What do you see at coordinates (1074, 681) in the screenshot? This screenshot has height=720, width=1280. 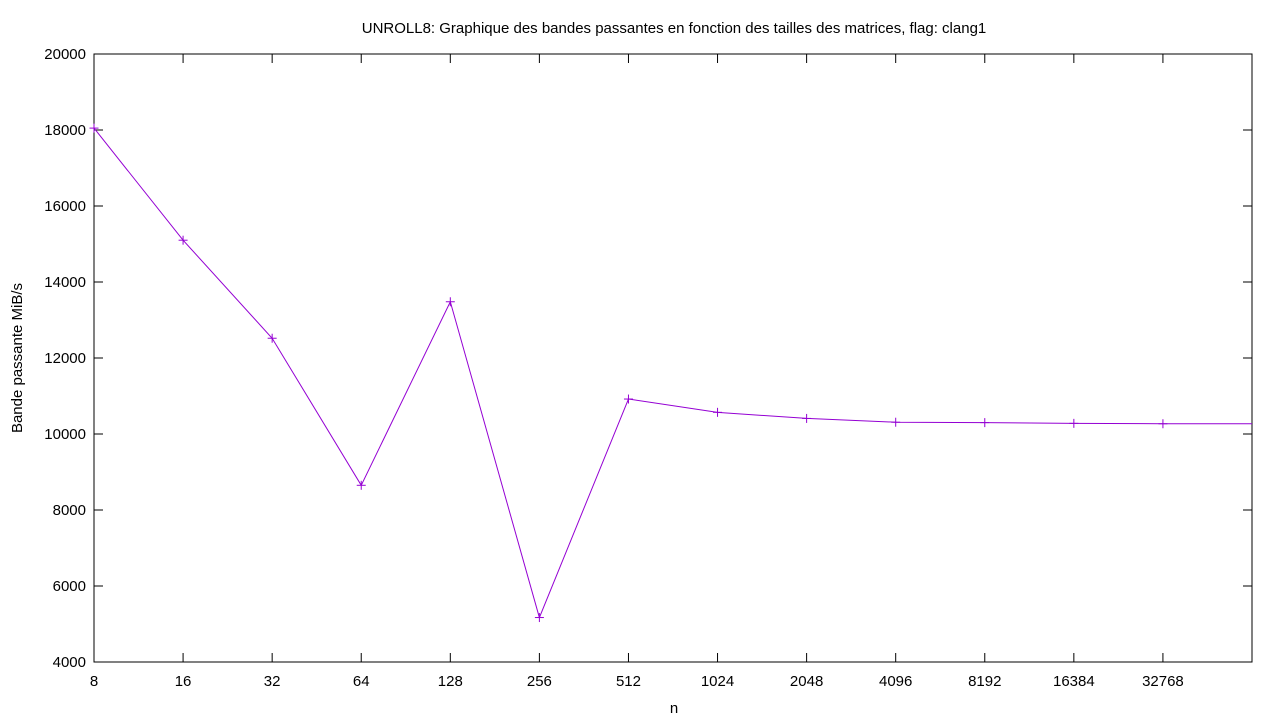 I see `x-tick-label: 16384` at bounding box center [1074, 681].